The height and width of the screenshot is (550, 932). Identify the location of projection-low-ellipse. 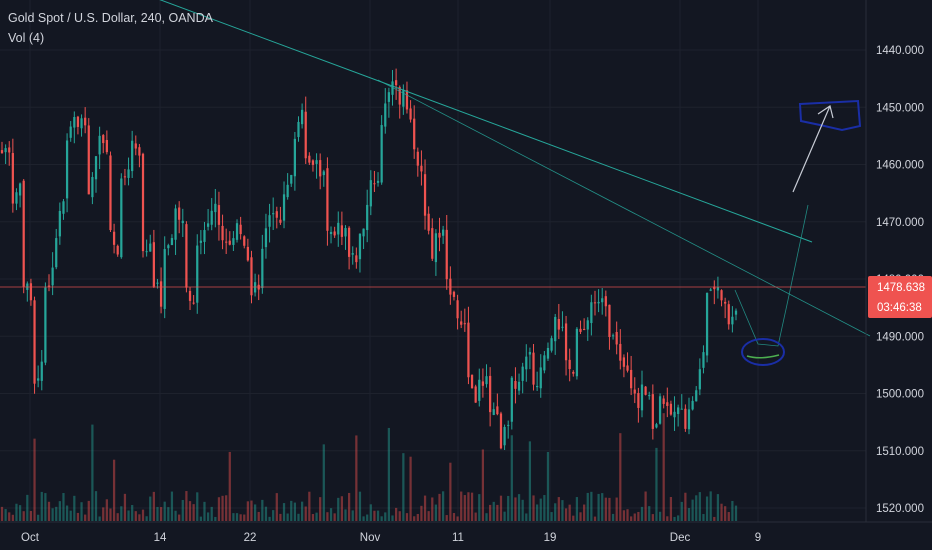
(763, 352).